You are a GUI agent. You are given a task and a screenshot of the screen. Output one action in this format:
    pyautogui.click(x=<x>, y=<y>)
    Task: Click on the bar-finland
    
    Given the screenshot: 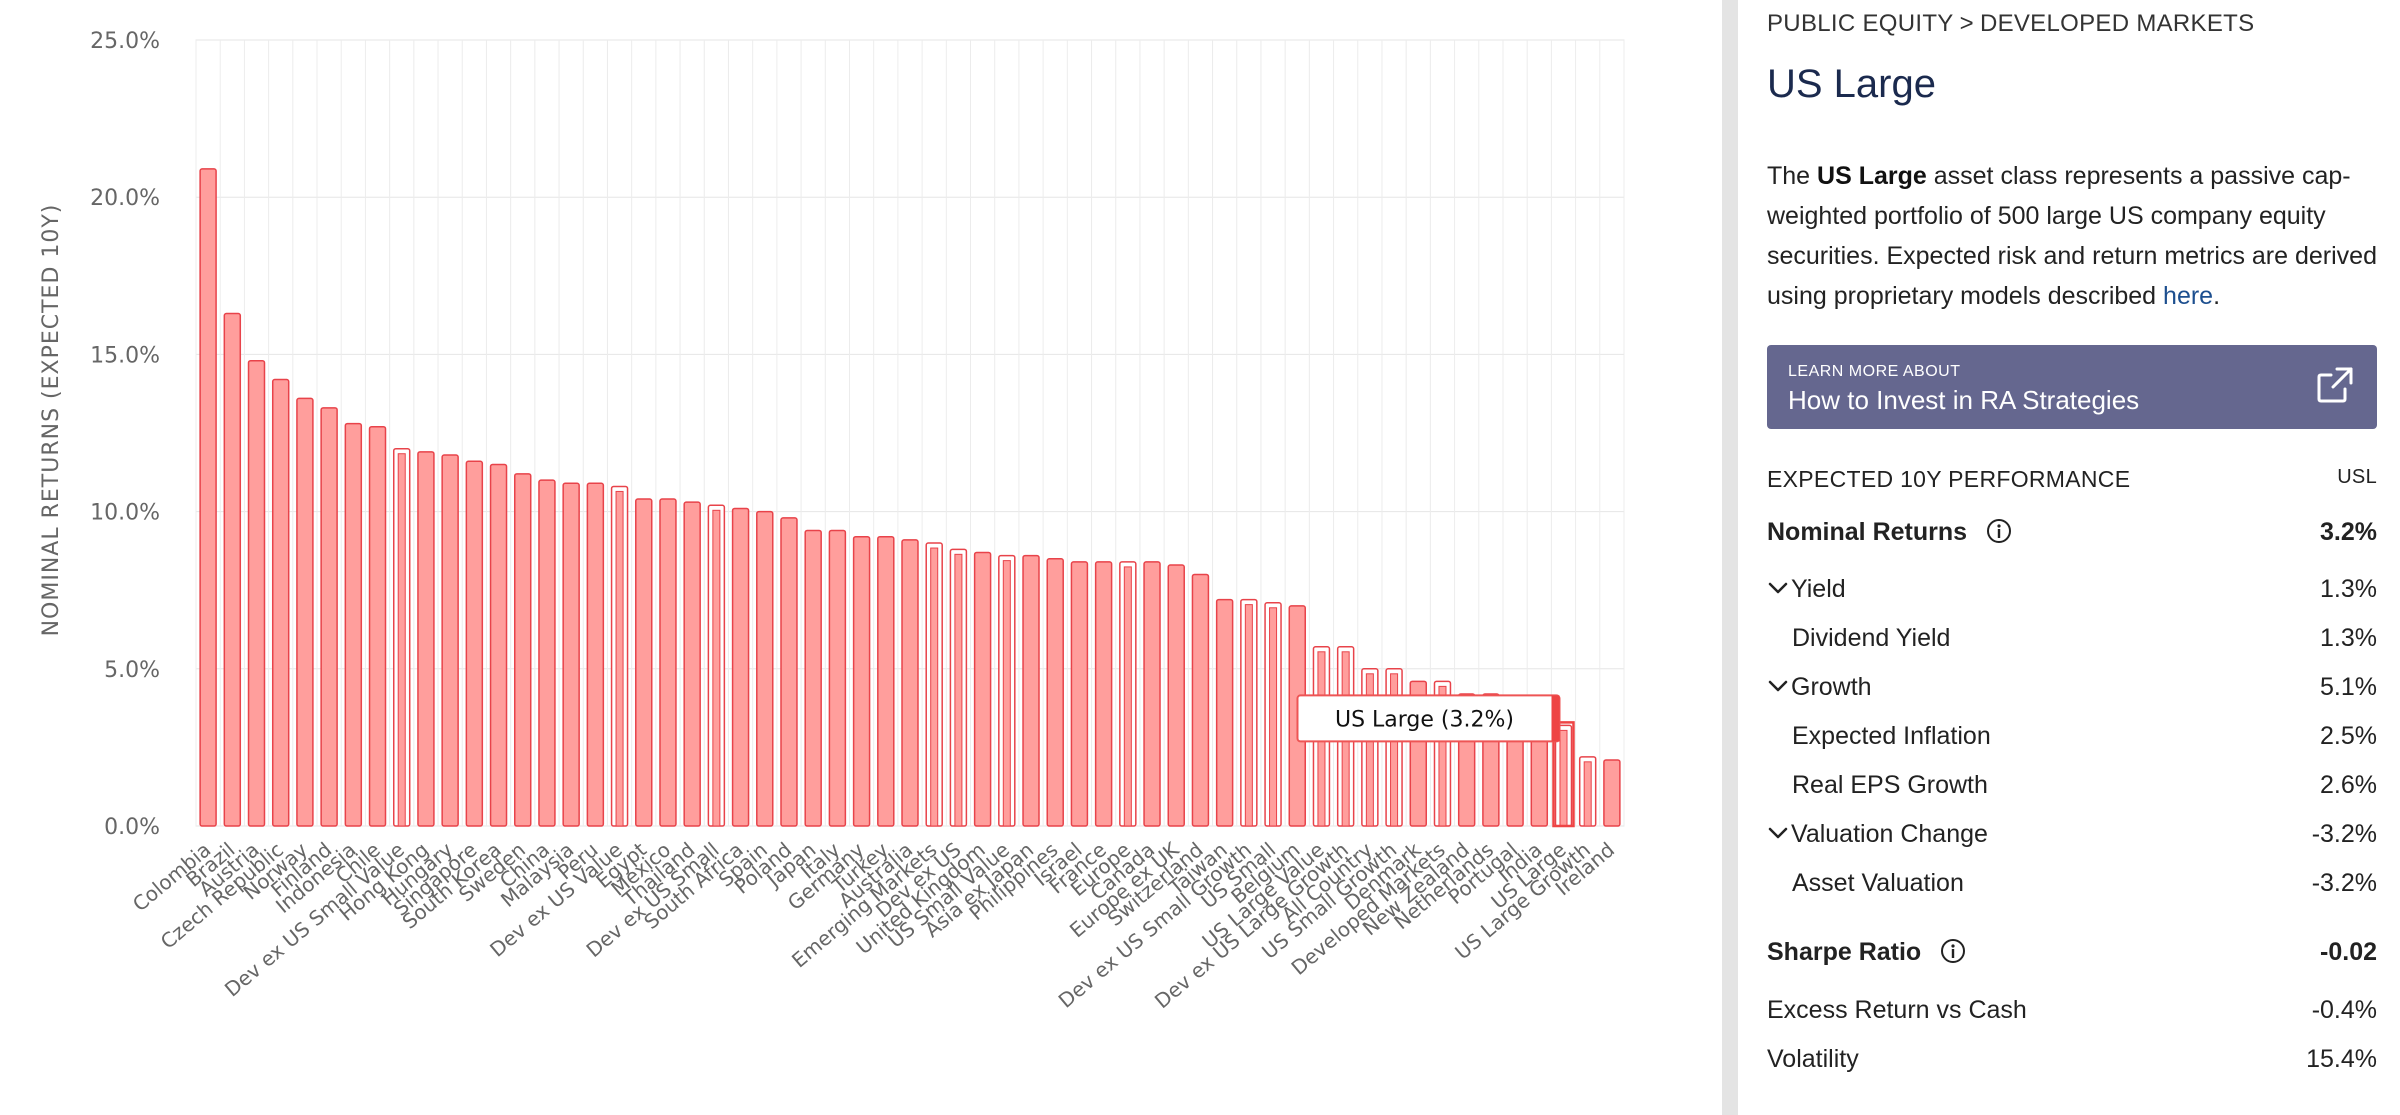 What is the action you would take?
    pyautogui.click(x=329, y=617)
    